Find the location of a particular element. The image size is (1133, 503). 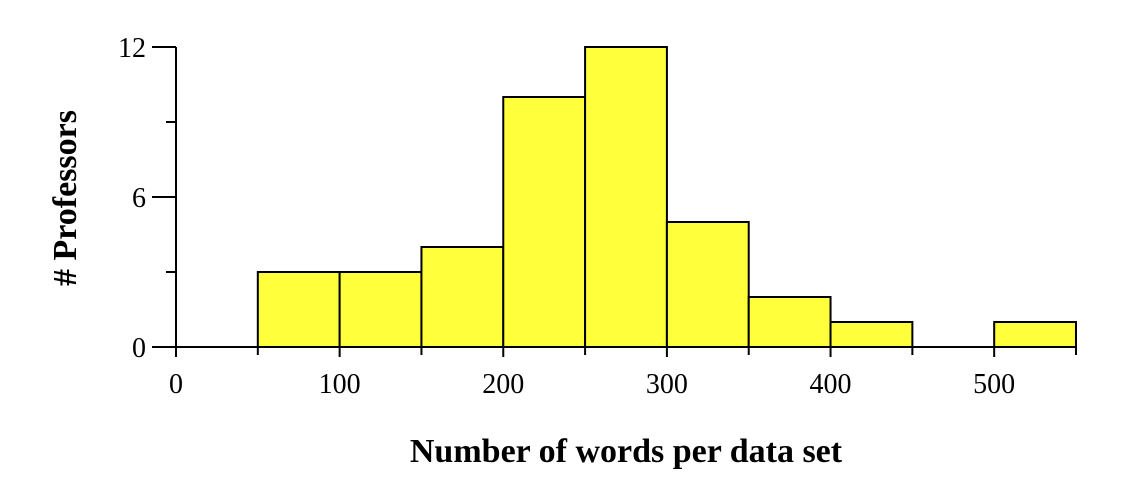

x-tick-label: 100 is located at coordinates (340, 384).